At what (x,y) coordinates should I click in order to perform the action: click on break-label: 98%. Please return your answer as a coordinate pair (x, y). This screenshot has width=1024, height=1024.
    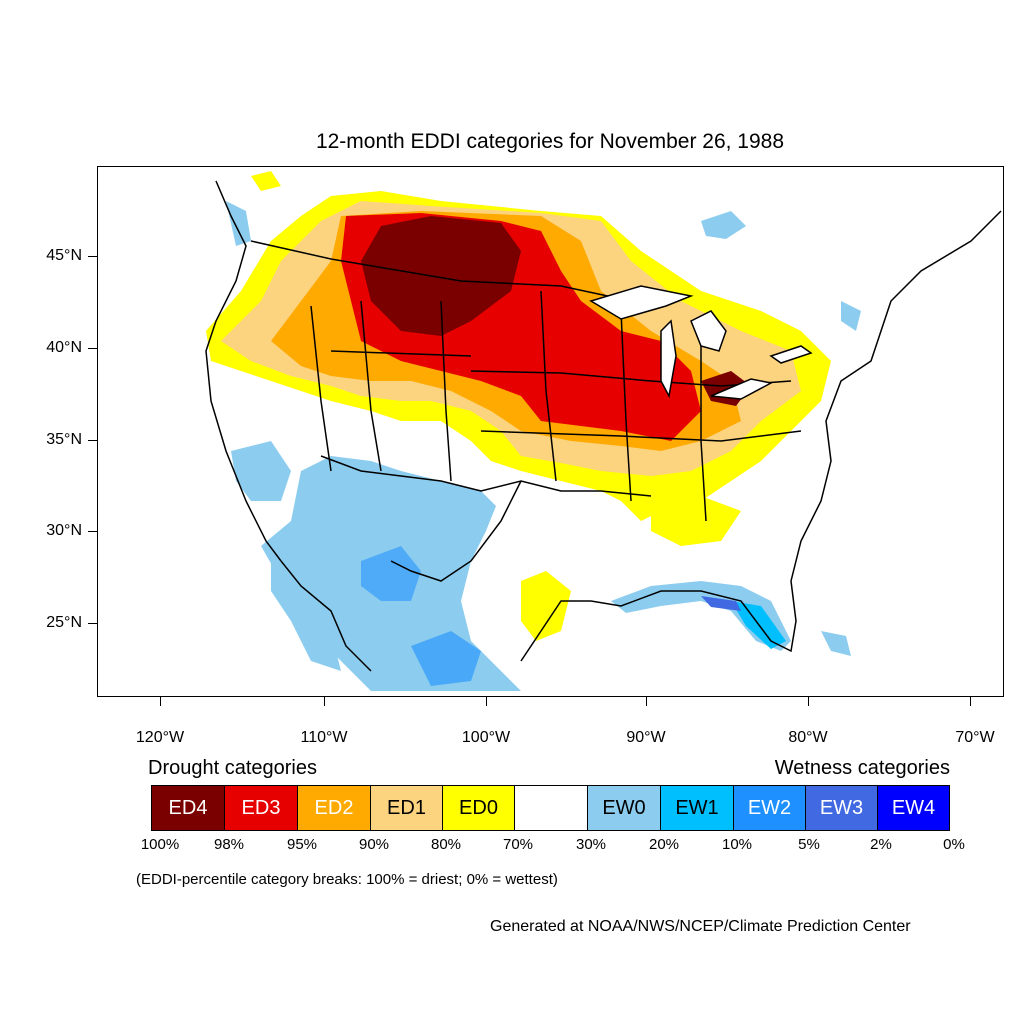
    Looking at the image, I should click on (229, 844).